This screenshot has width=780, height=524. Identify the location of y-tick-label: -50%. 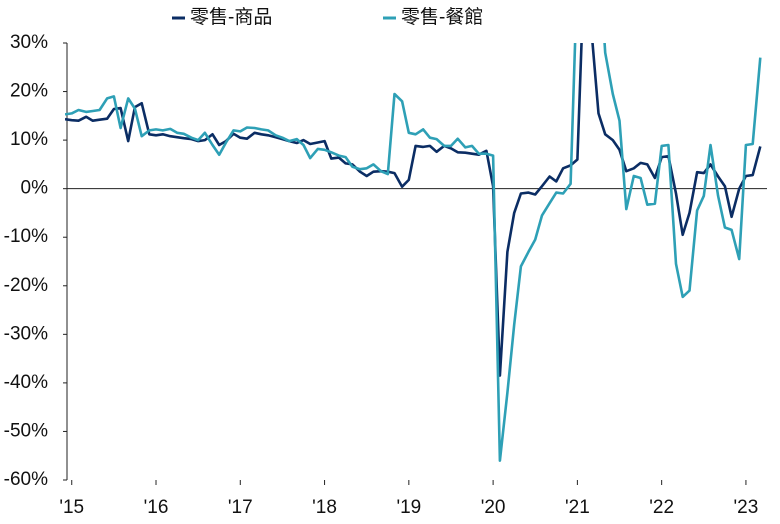
(26, 430).